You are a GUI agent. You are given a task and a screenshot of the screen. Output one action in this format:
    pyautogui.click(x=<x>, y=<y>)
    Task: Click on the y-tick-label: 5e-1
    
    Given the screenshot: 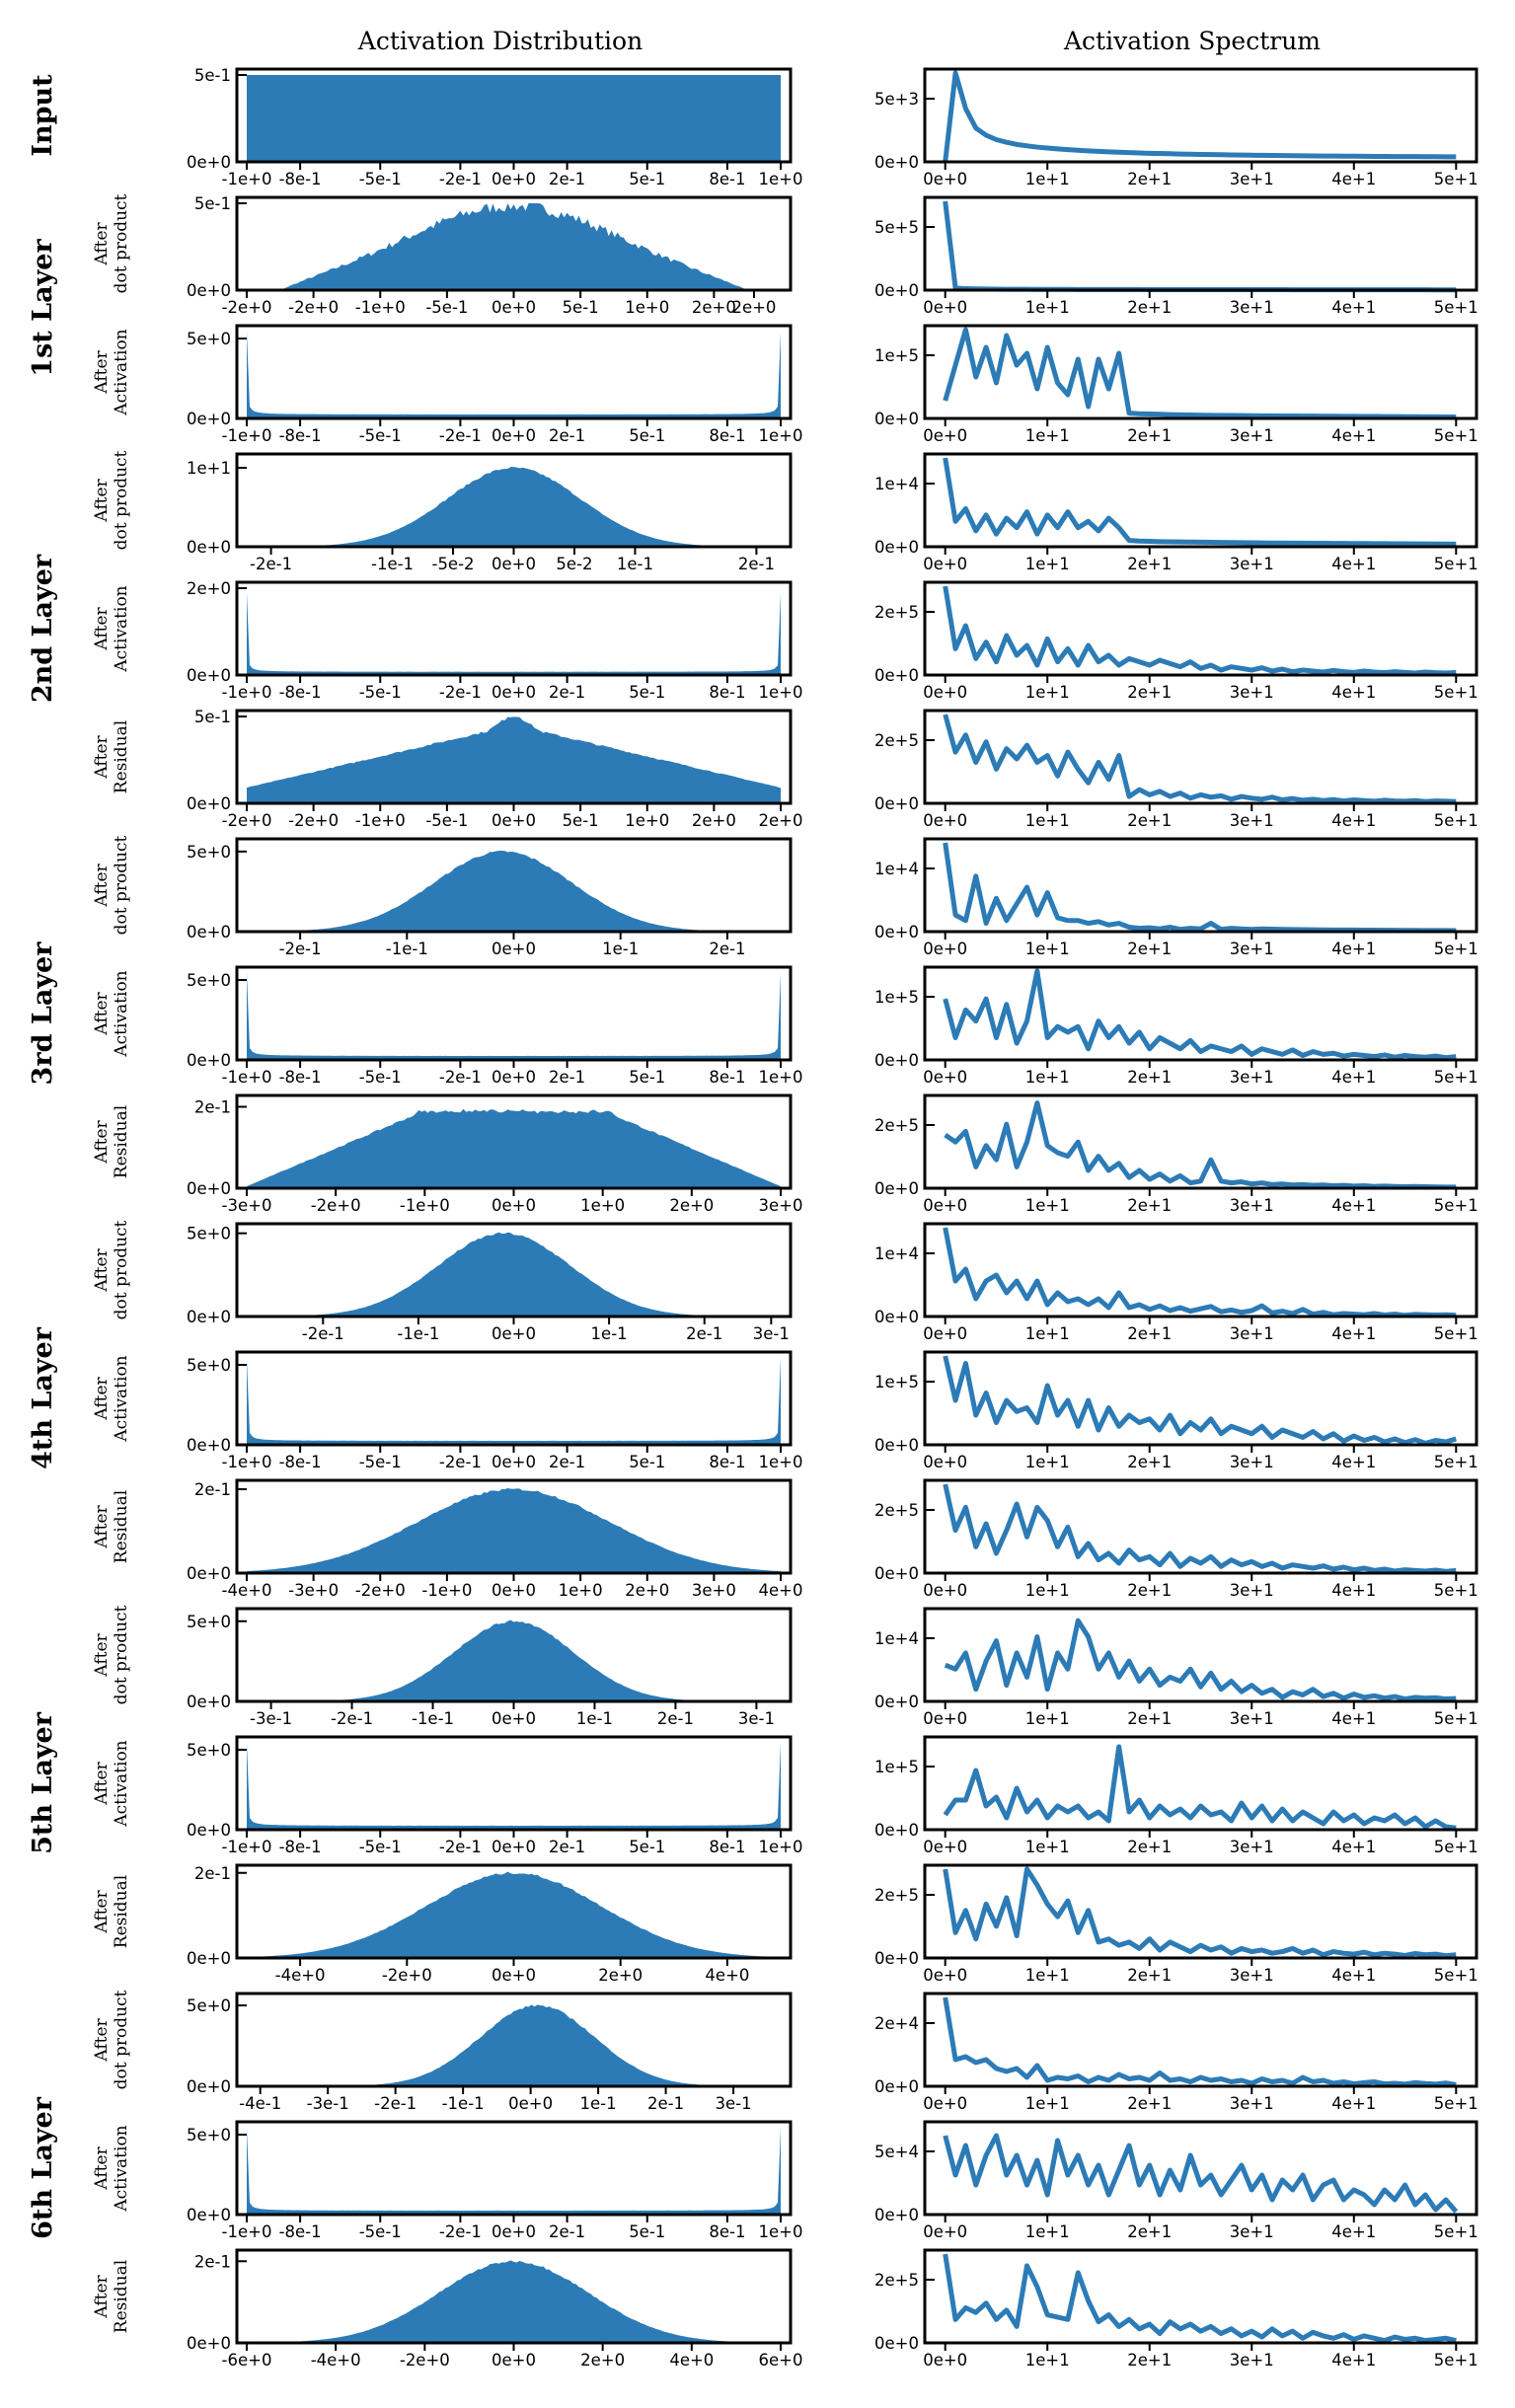 What is the action you would take?
    pyautogui.click(x=212, y=204)
    